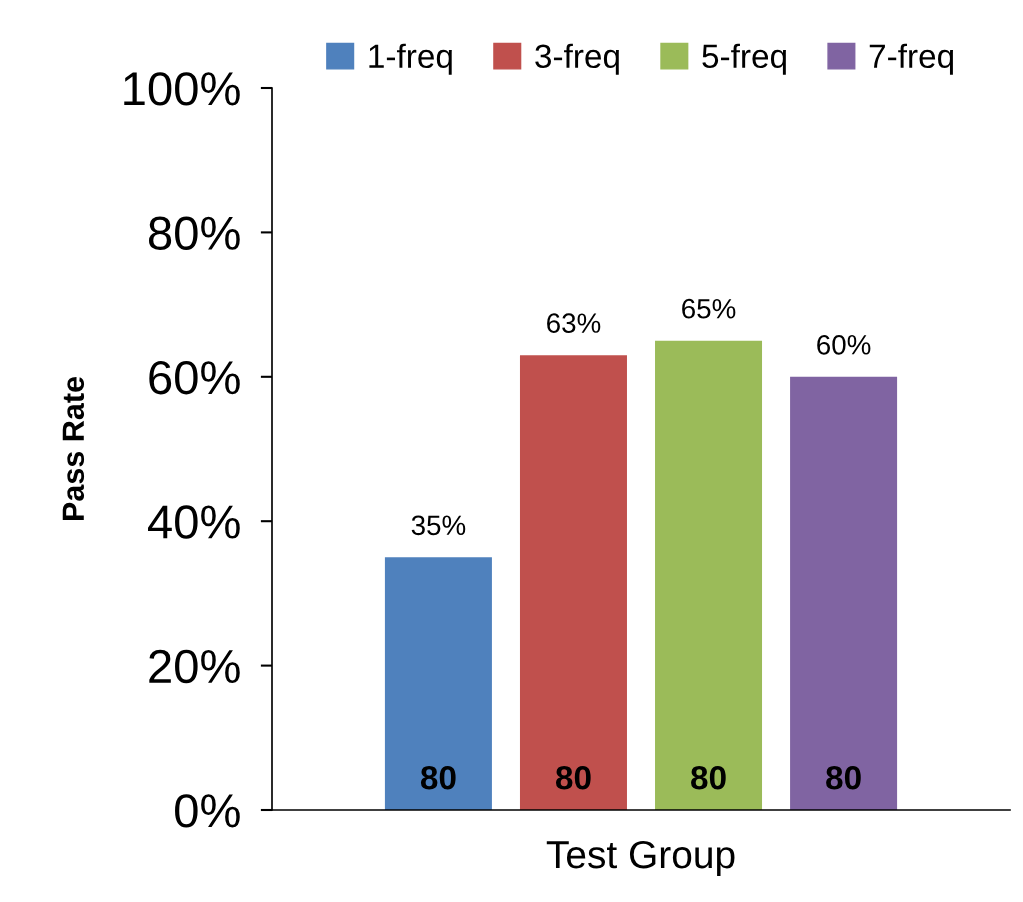 This screenshot has width=1023, height=902. I want to click on legend-label: 3-freq, so click(577, 59).